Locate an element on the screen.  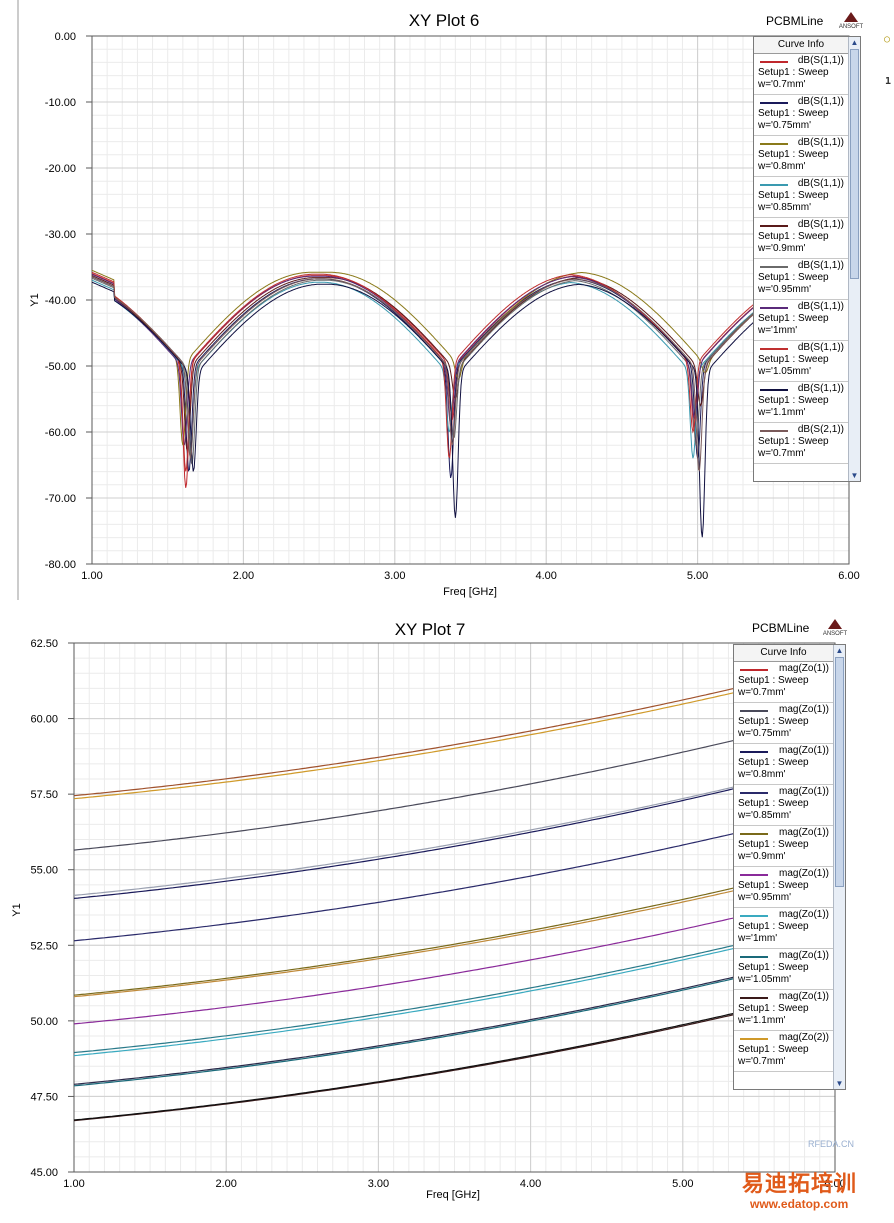
legend-entry: dB(S(1,1)) Setup1 : Sweep w='1.05mm' is located at coordinates (801, 361).